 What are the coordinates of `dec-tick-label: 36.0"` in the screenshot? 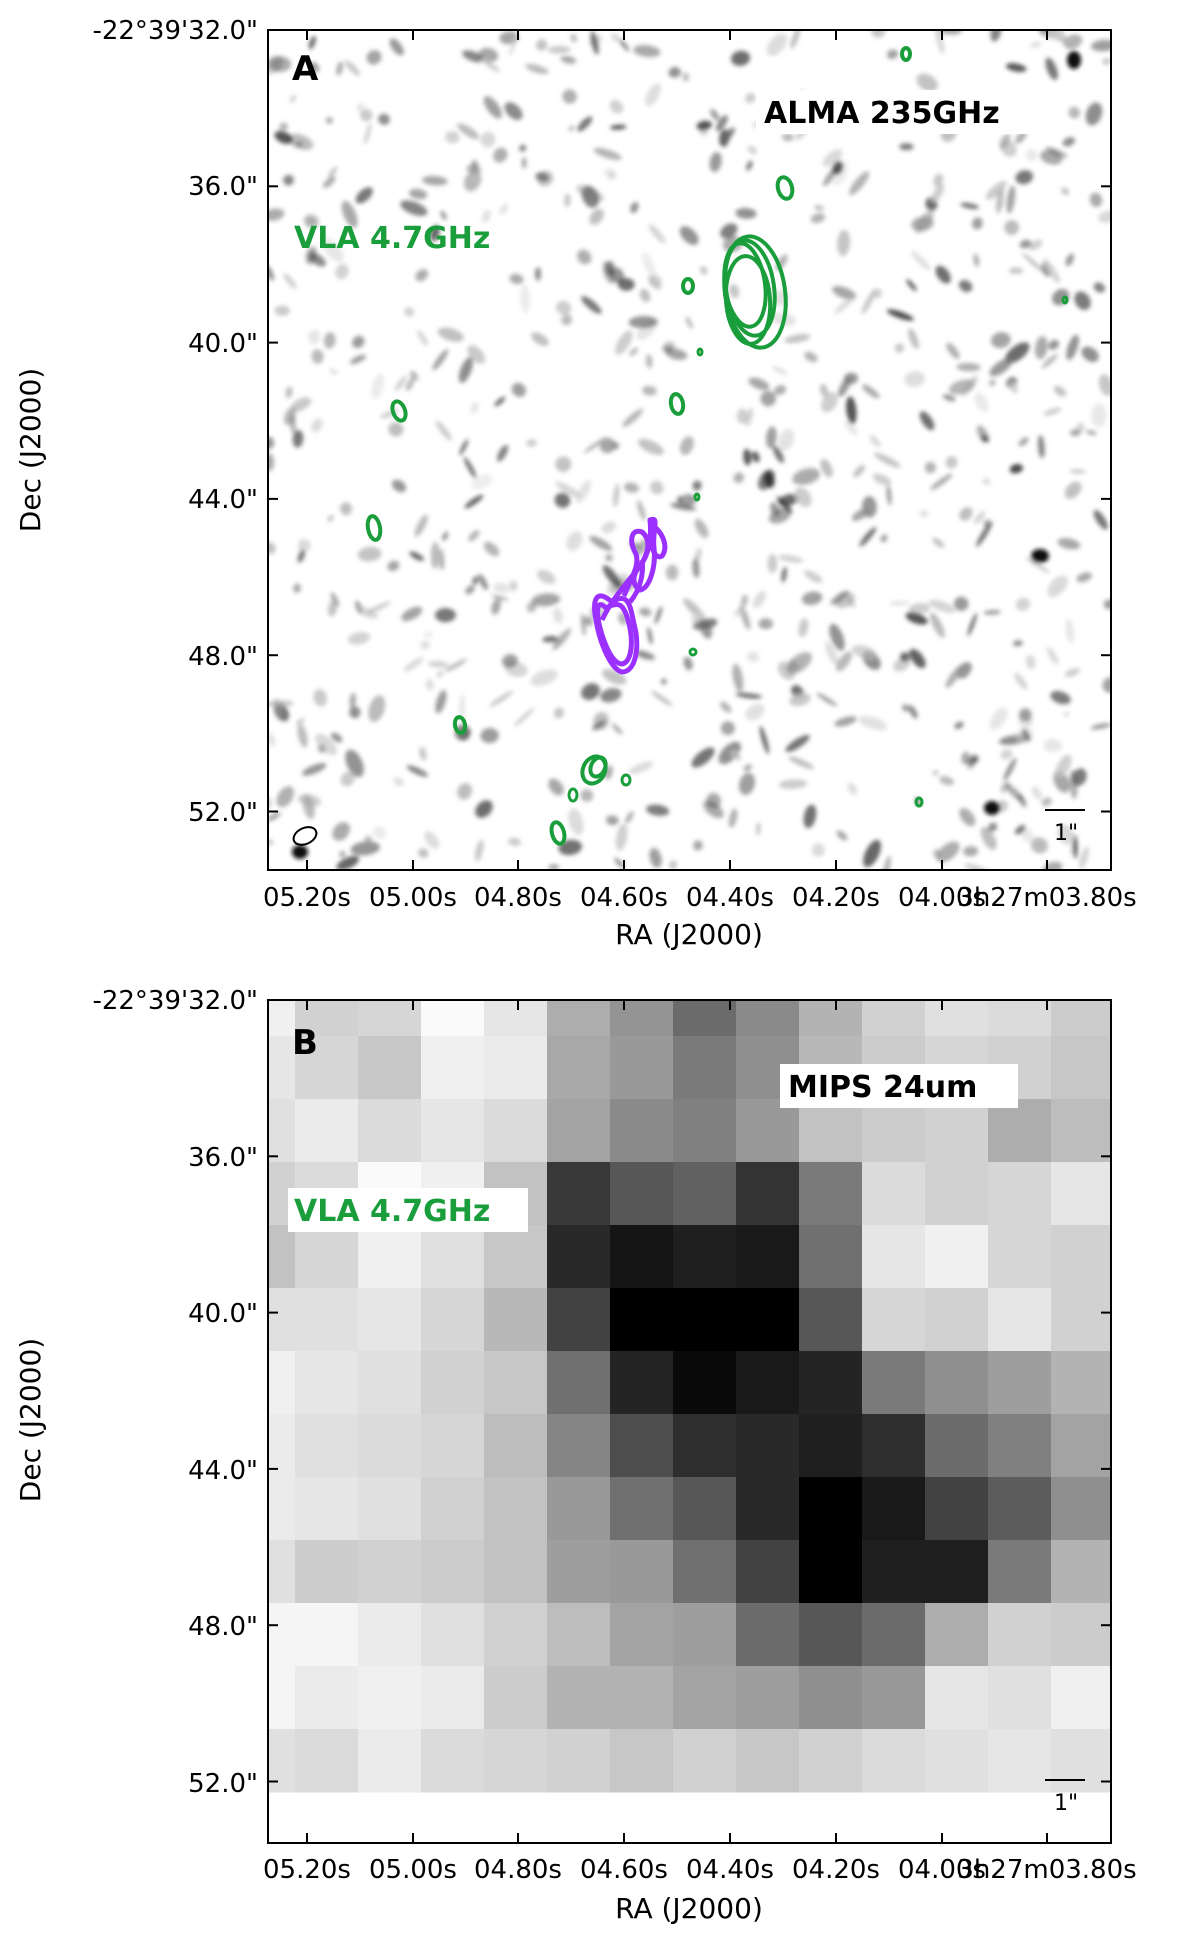 It's located at (223, 187).